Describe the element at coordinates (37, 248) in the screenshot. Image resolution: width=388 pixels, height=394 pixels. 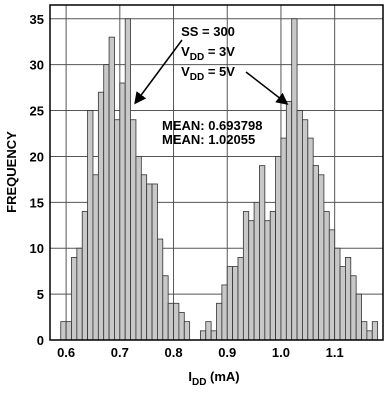
I see `y-tick-label: 10` at that location.